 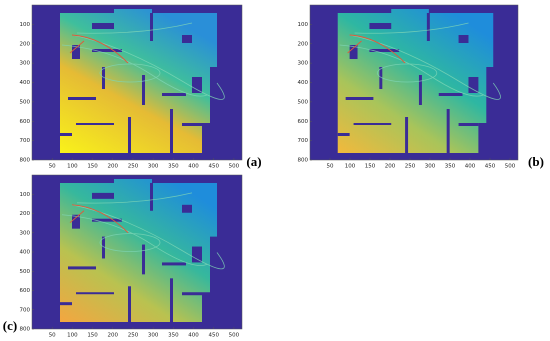 I want to click on panel-label: (a), so click(x=253, y=161).